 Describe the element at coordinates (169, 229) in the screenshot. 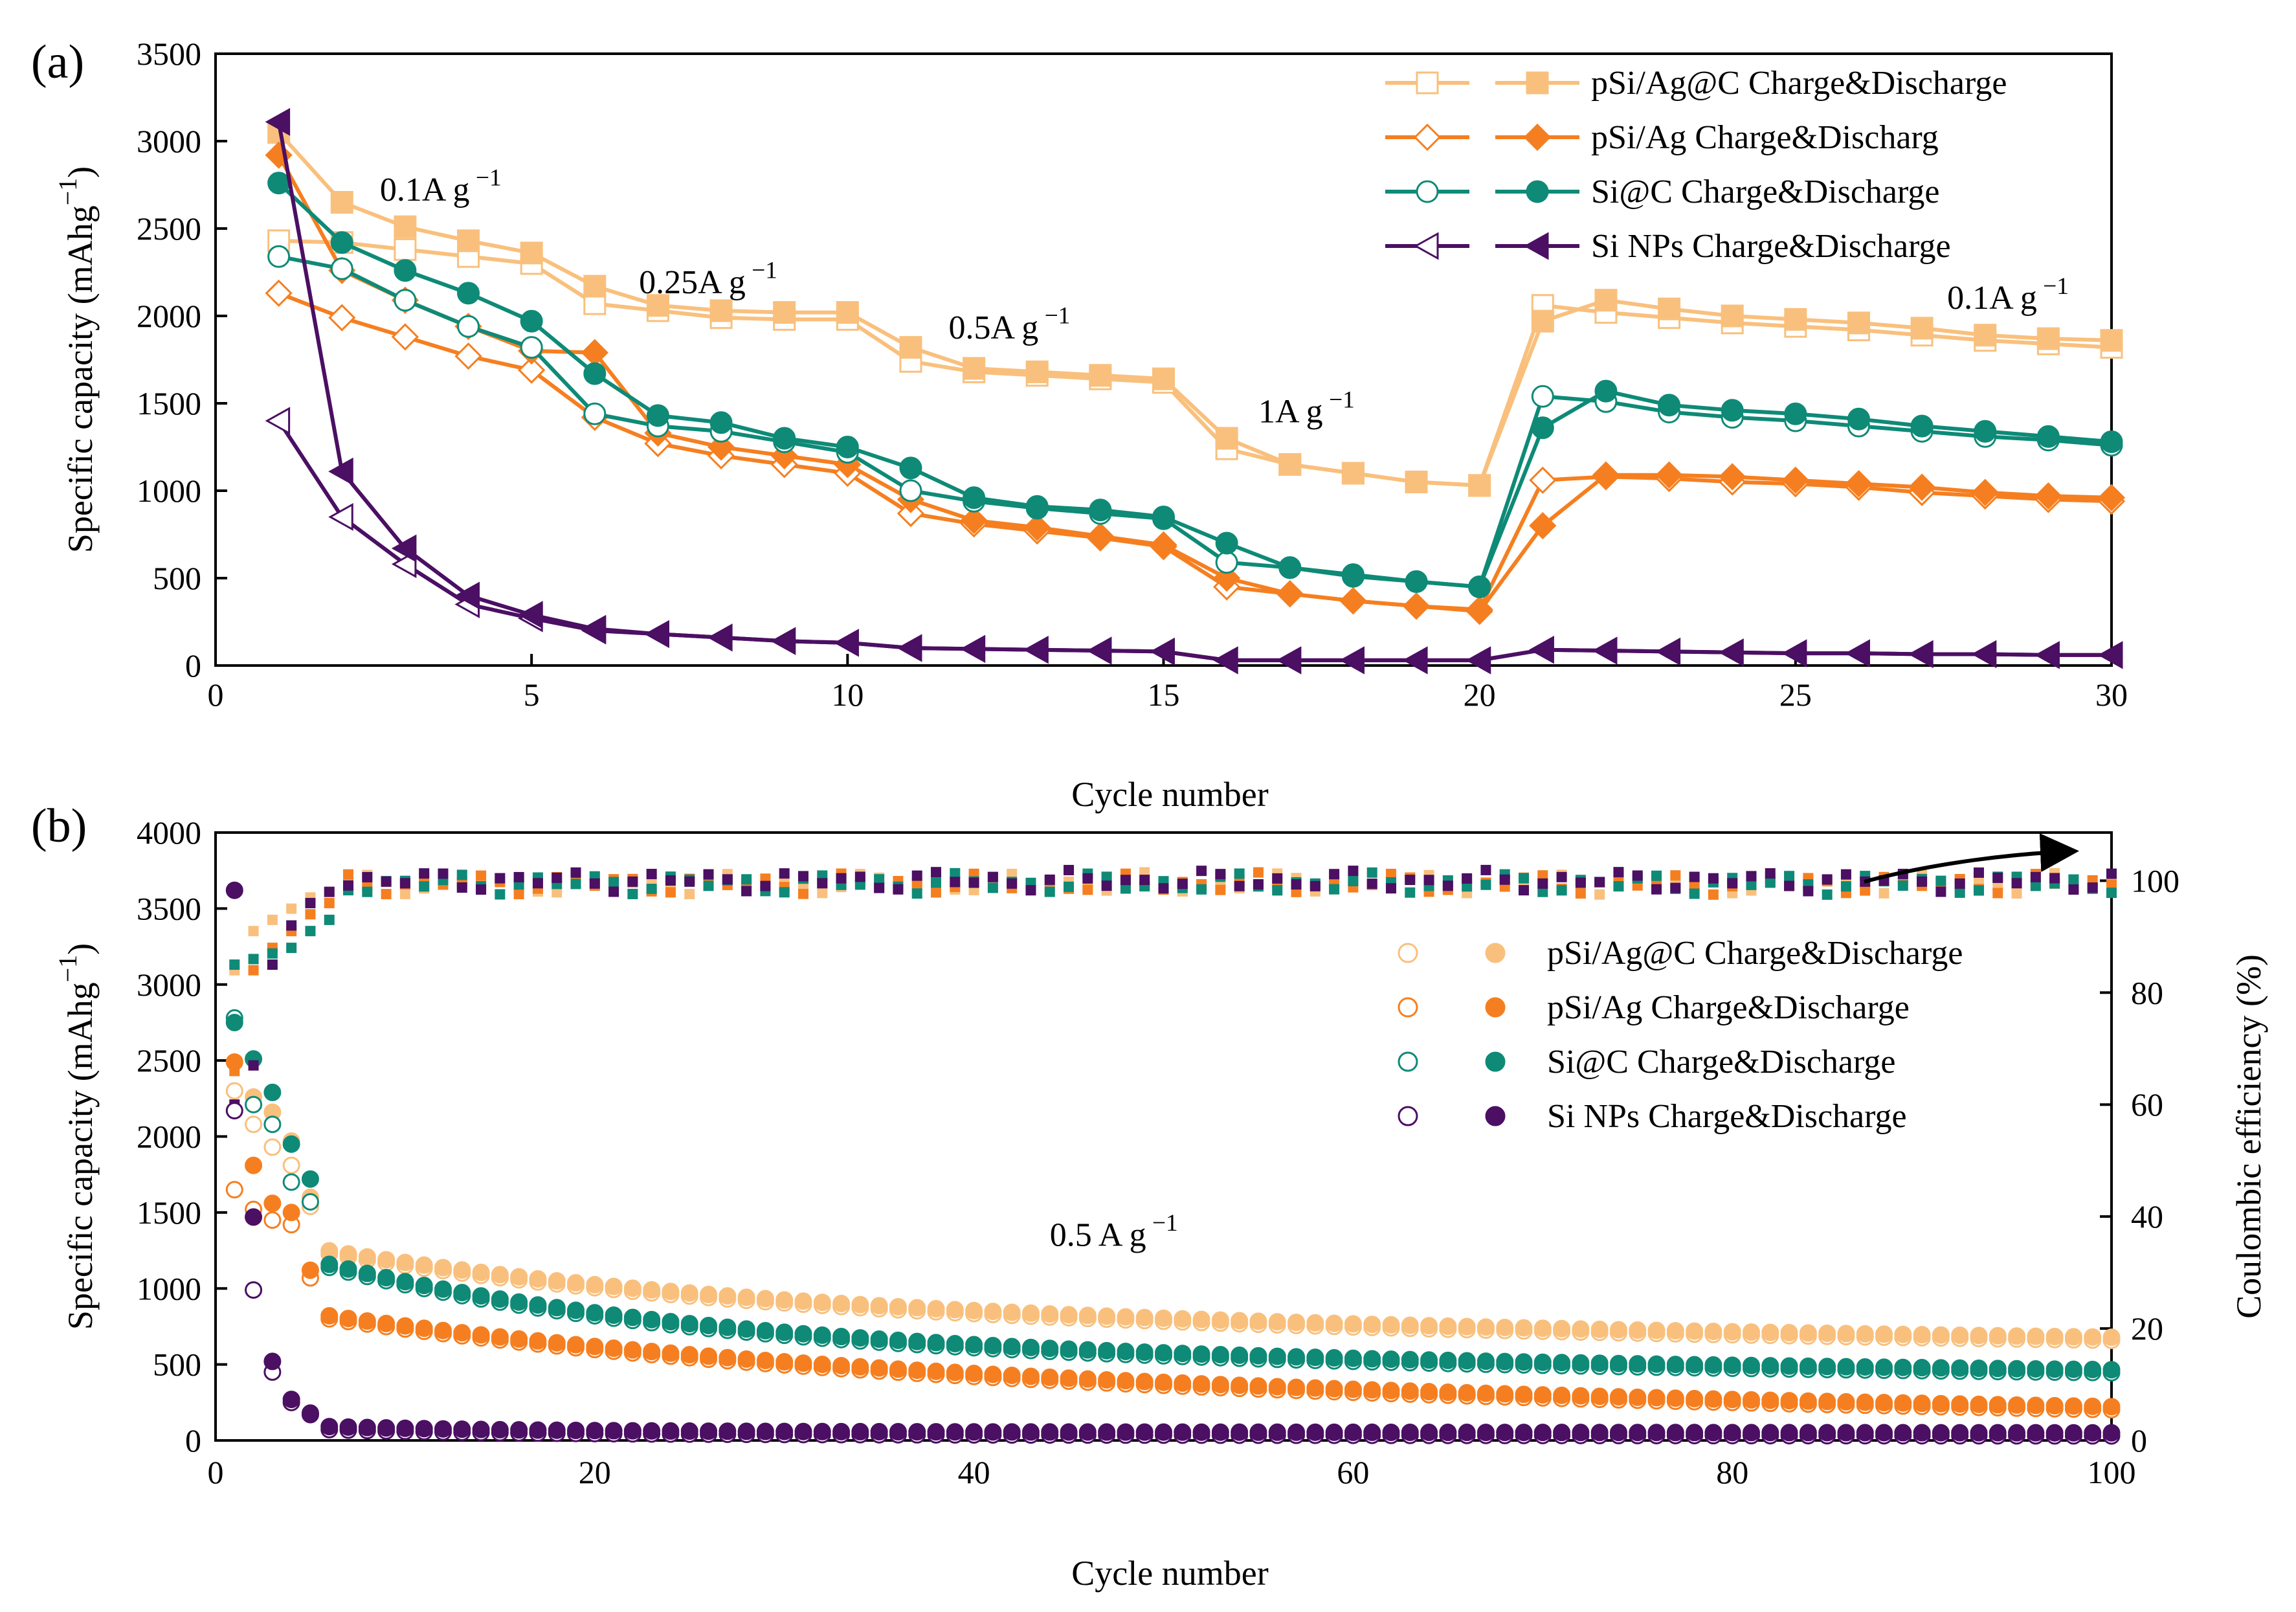

I see `y-tick-label: 2500` at that location.